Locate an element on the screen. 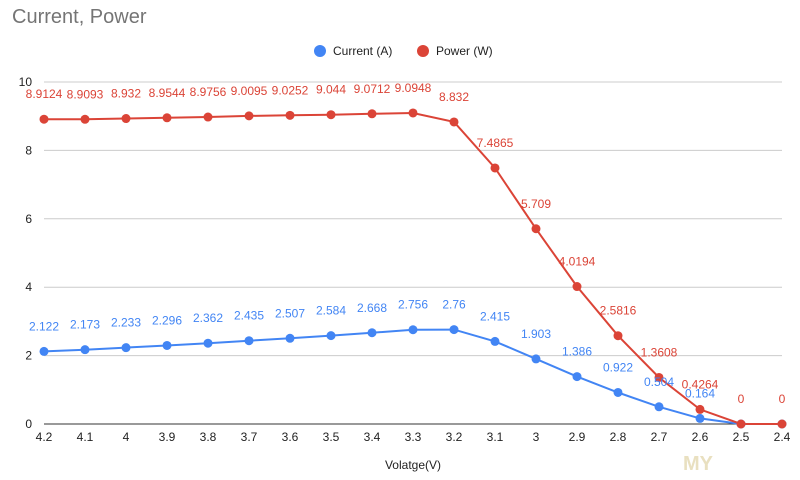 Image resolution: width=800 pixels, height=480 pixels. data-label: 0.4264 is located at coordinates (700, 384).